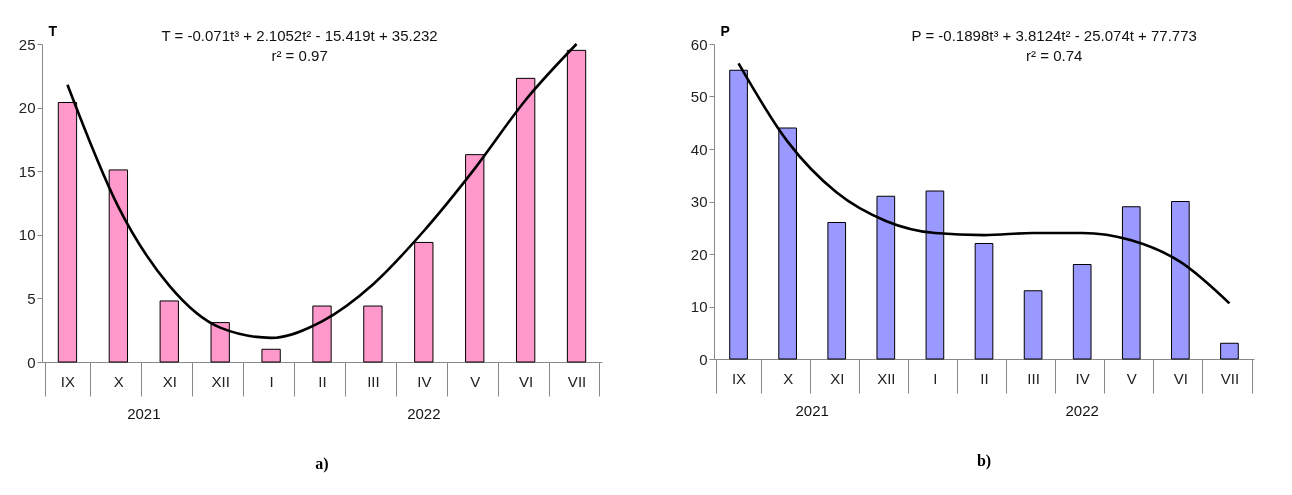 Image resolution: width=1292 pixels, height=495 pixels. Describe the element at coordinates (699, 201) in the screenshot. I see `y-tick-label: 30` at that location.